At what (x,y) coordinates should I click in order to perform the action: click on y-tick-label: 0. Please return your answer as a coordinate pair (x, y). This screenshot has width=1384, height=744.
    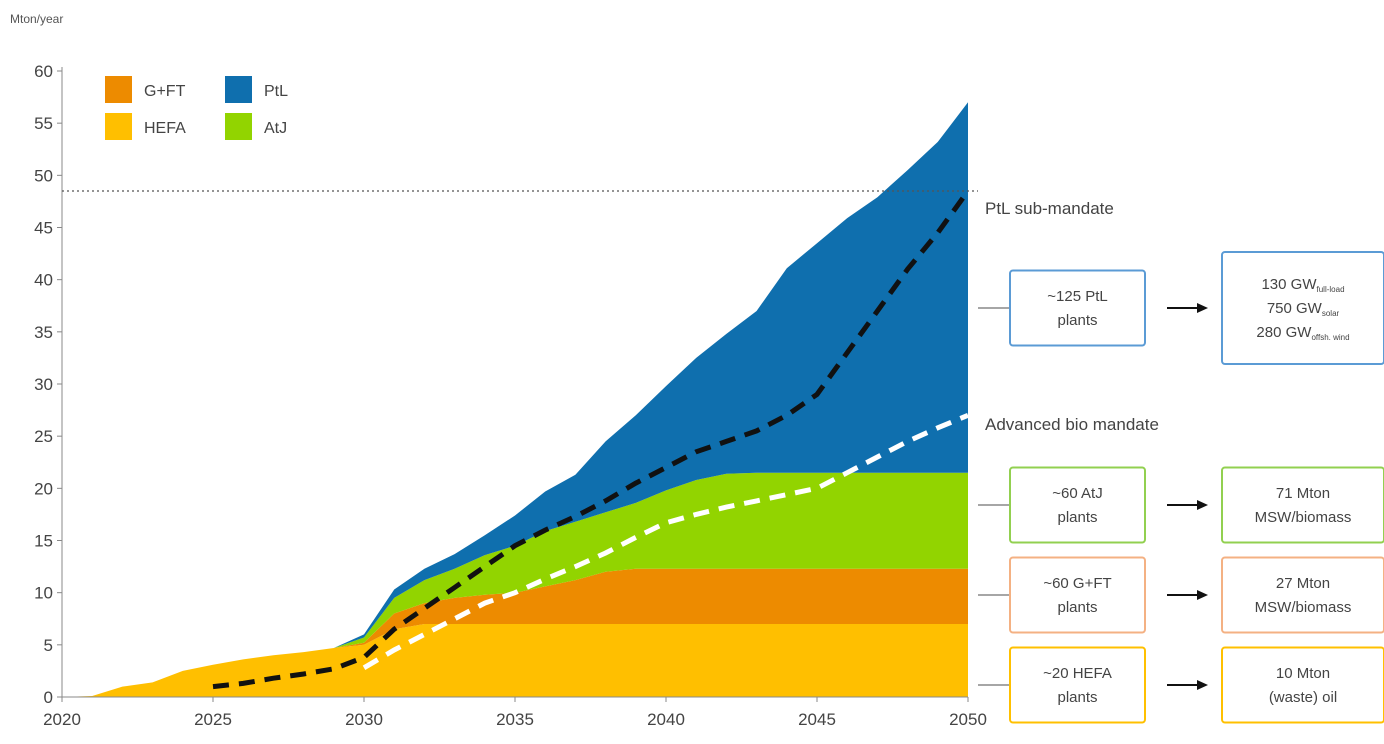
    Looking at the image, I should click on (48, 697).